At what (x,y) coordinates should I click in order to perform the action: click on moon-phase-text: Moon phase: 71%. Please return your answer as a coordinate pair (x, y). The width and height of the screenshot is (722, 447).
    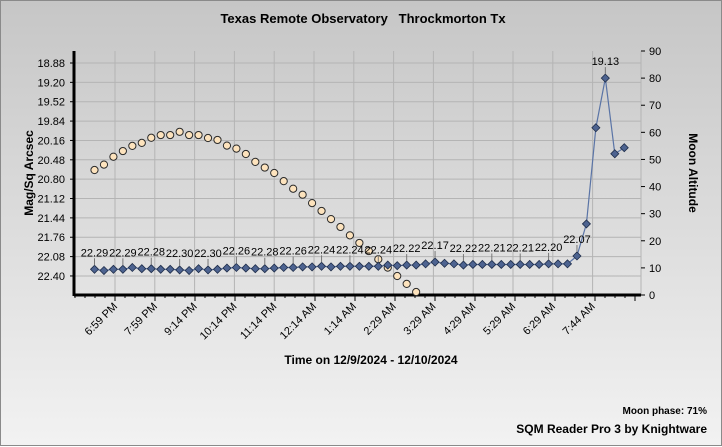
    Looking at the image, I should click on (665, 411).